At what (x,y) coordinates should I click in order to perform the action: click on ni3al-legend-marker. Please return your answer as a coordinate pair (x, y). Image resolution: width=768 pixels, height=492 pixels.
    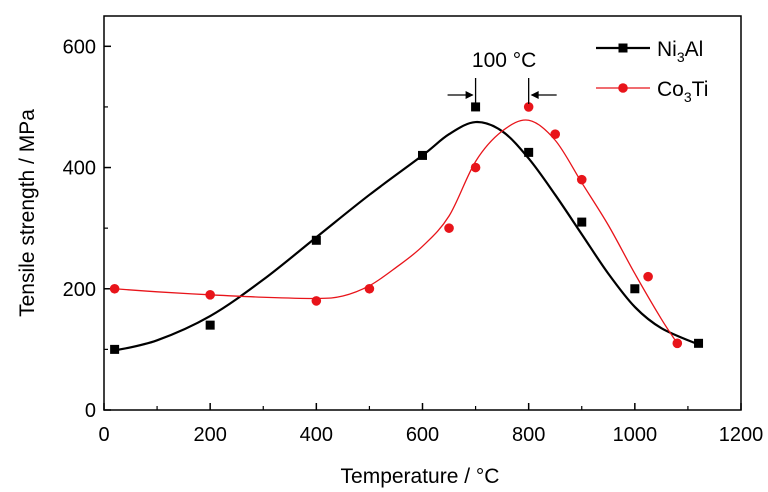
    Looking at the image, I should click on (623, 48).